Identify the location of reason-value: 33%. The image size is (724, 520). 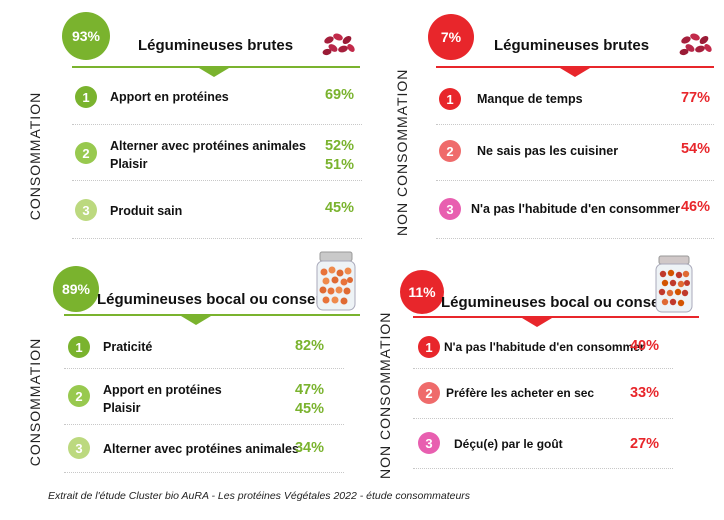
(644, 393).